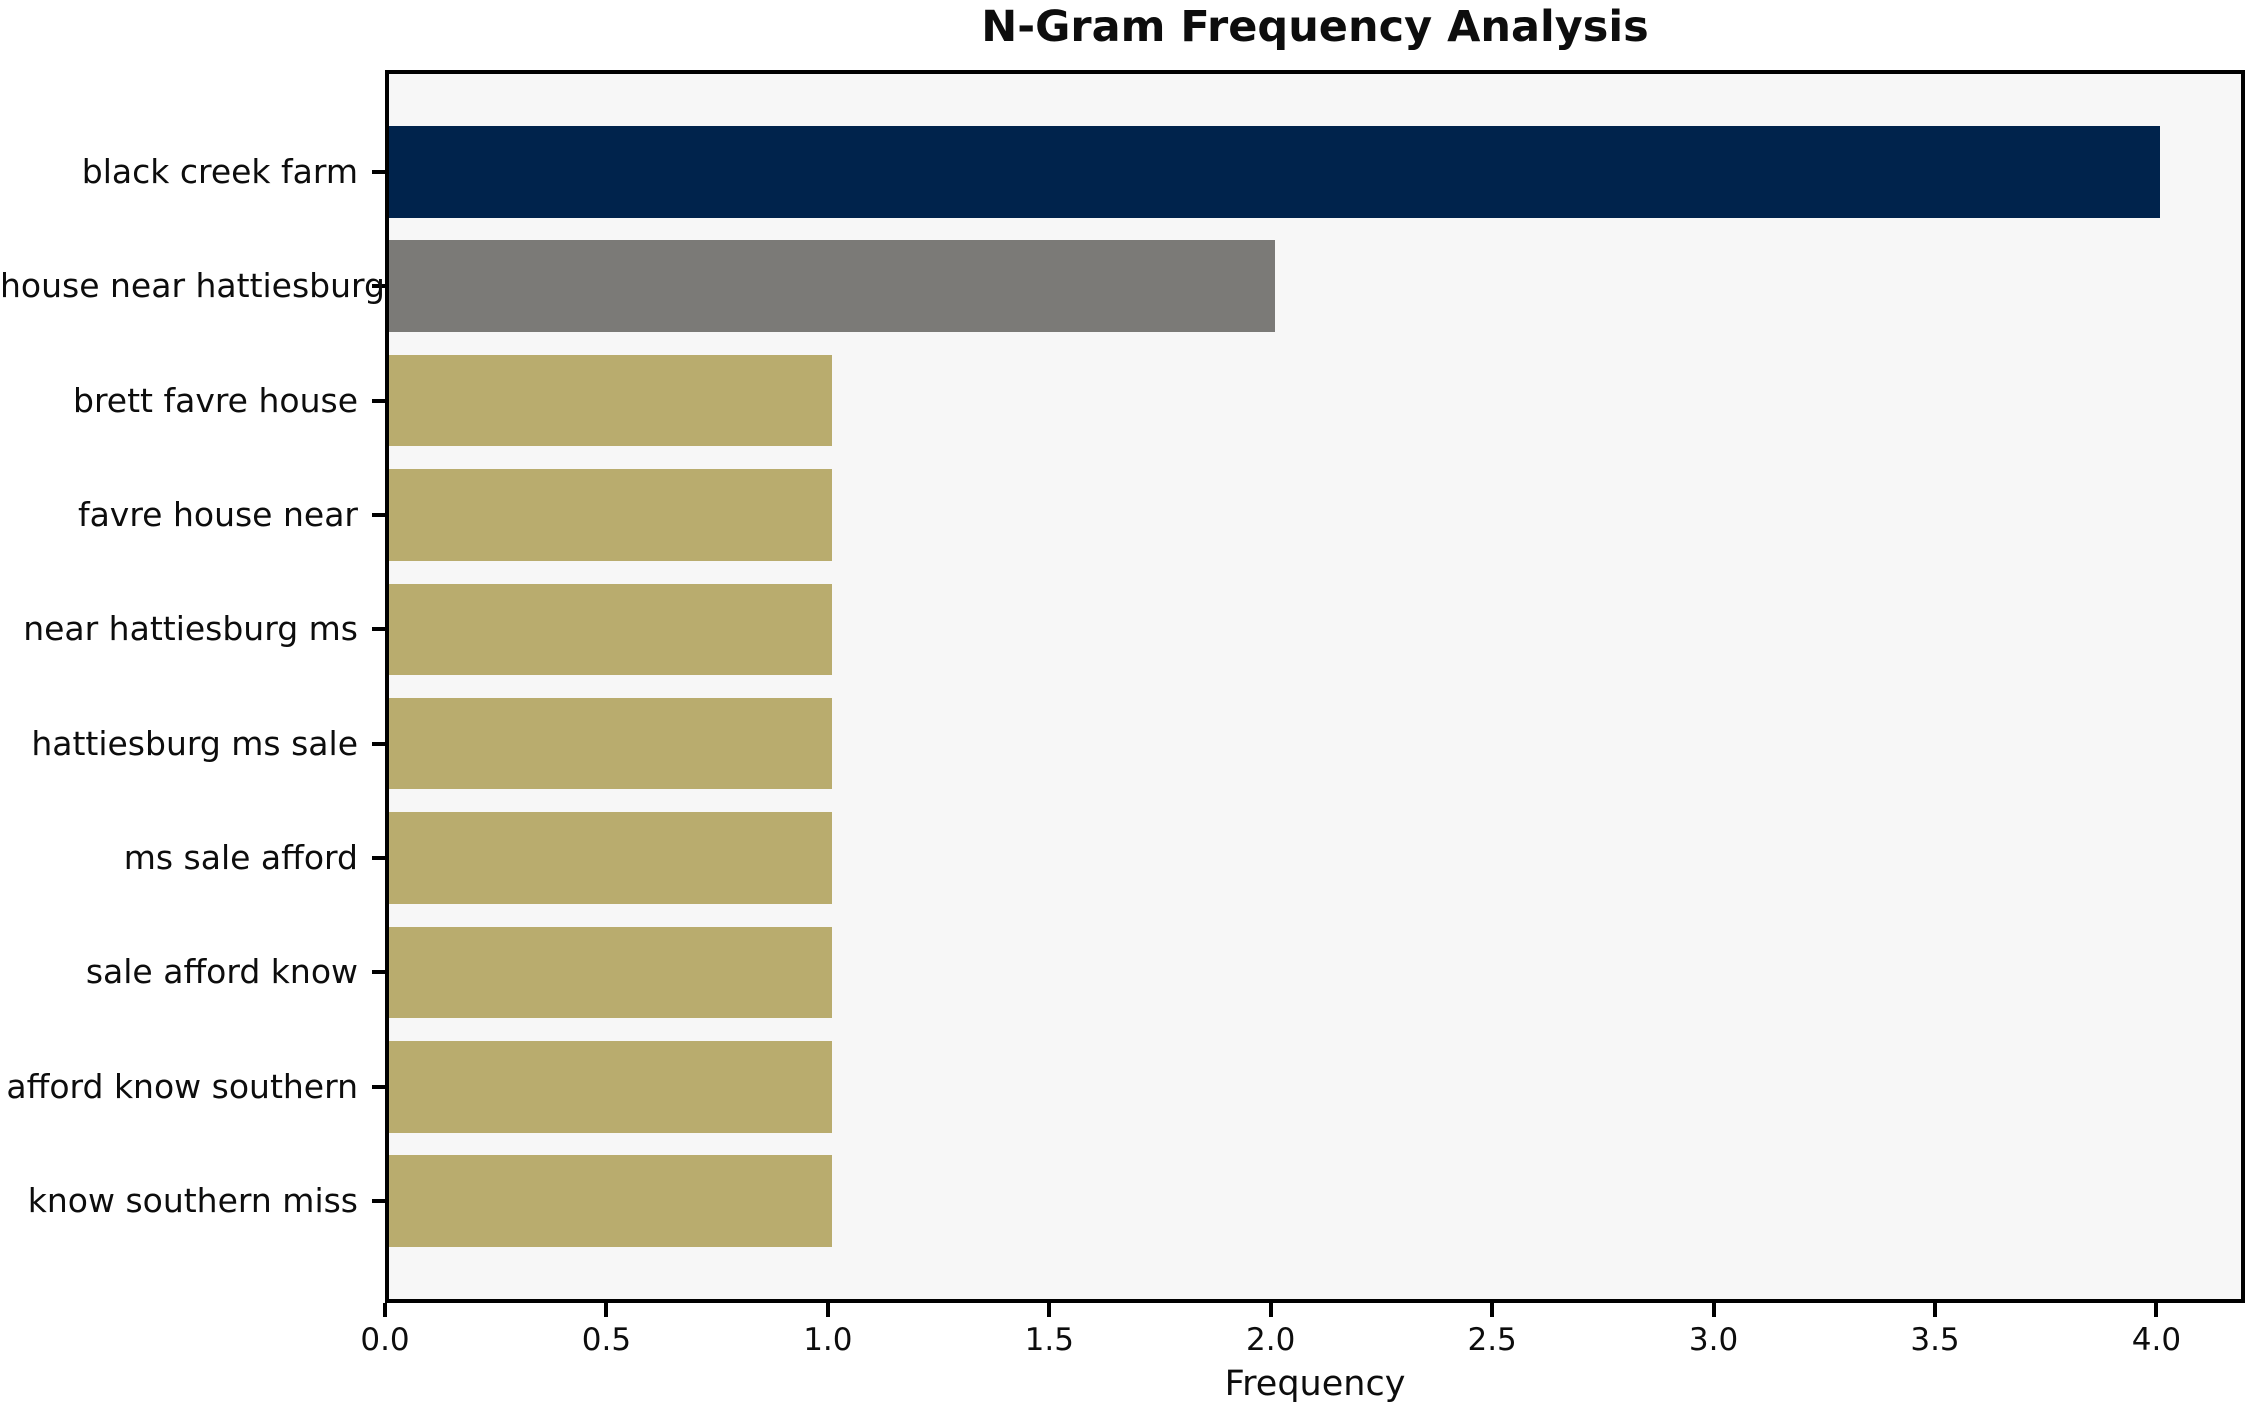 Image resolution: width=2260 pixels, height=1414 pixels. Describe the element at coordinates (1049, 1310) in the screenshot. I see `x-tick-1.5` at that location.